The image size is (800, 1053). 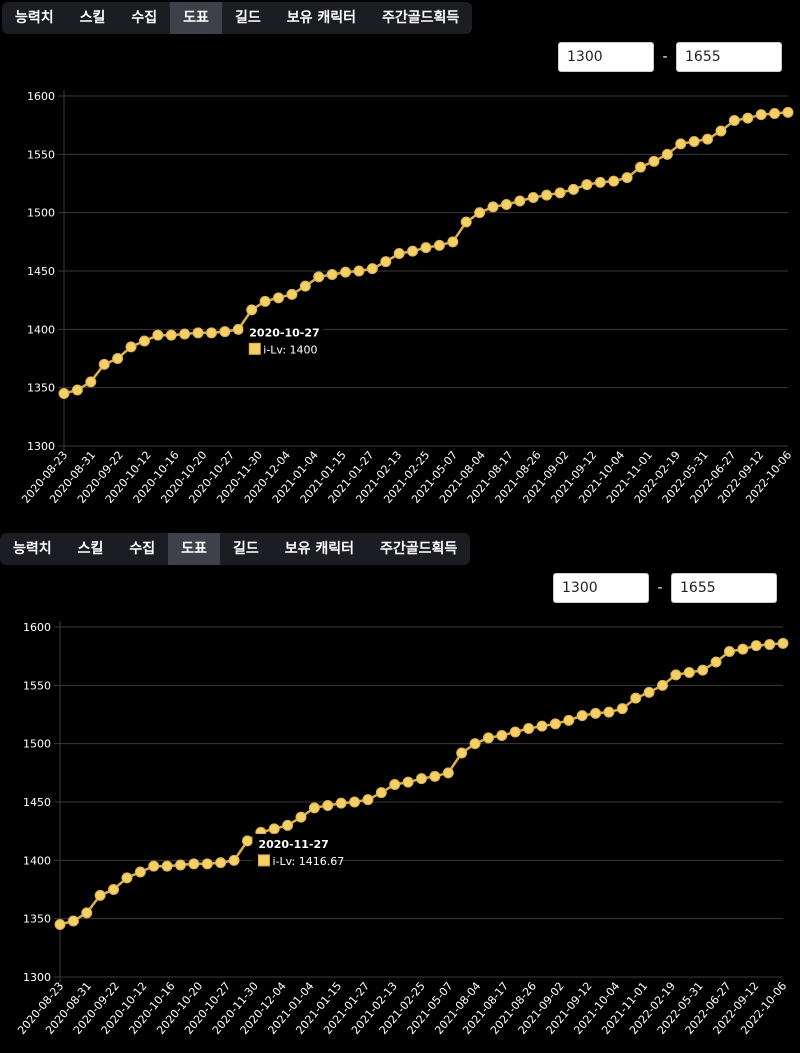 I want to click on tab-bar: 능력치 스킬 수집 도표 길드 보유 캐릭터 주간골드획득, so click(x=235, y=549).